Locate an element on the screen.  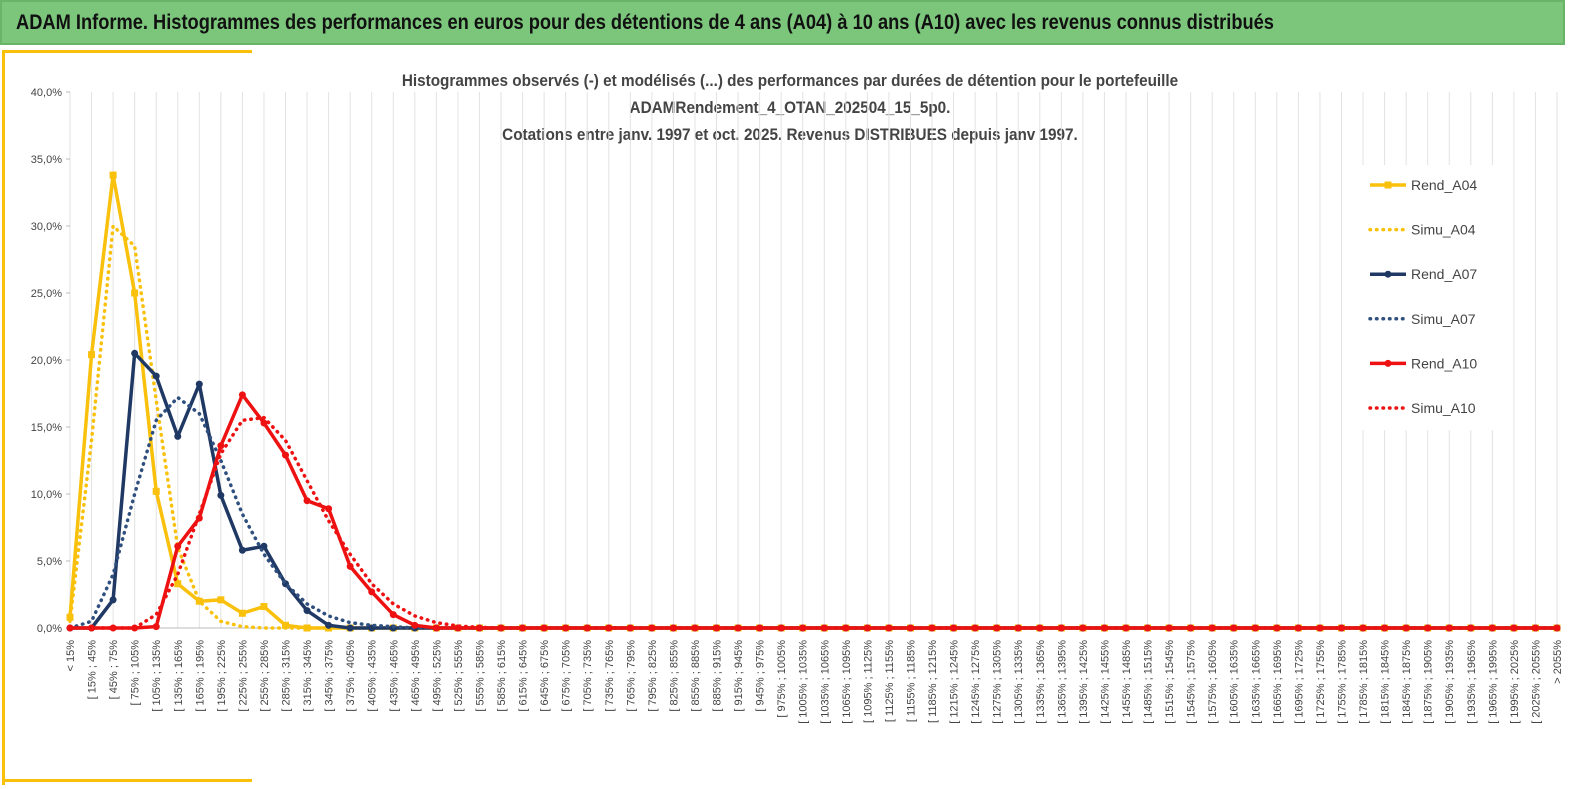
legend-label: Simu_A10 is located at coordinates (1443, 408).